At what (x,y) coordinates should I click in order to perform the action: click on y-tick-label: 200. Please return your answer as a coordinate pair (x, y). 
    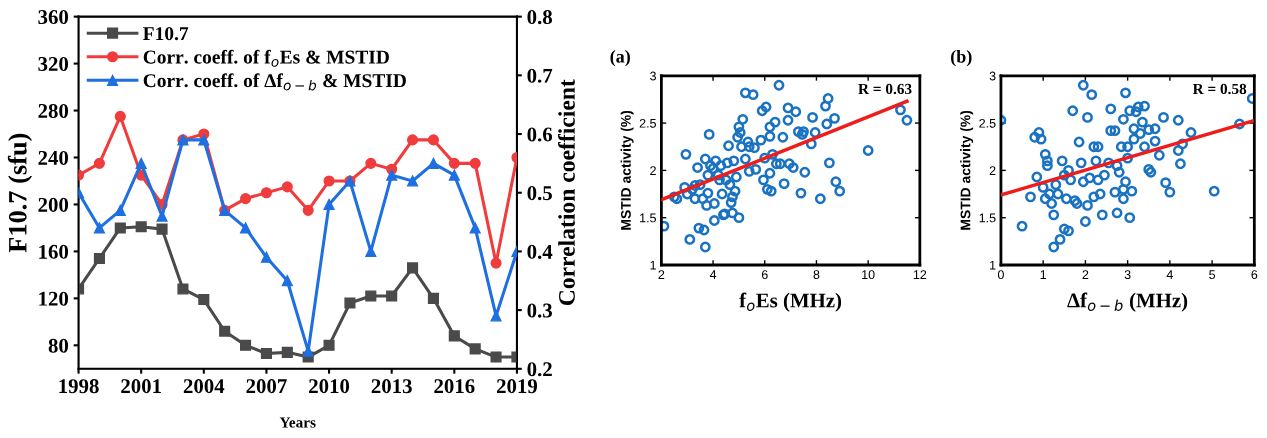
    Looking at the image, I should click on (53, 204).